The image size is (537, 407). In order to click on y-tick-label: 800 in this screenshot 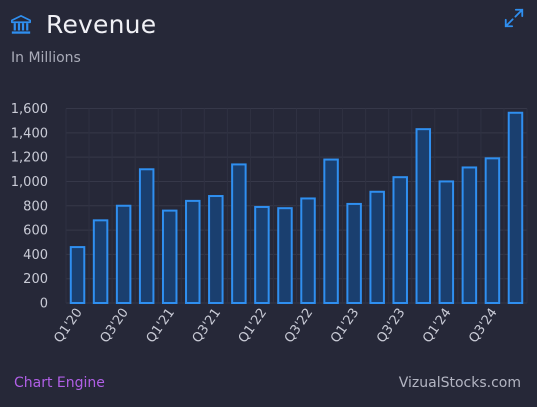, I will do `click(35, 206)`.